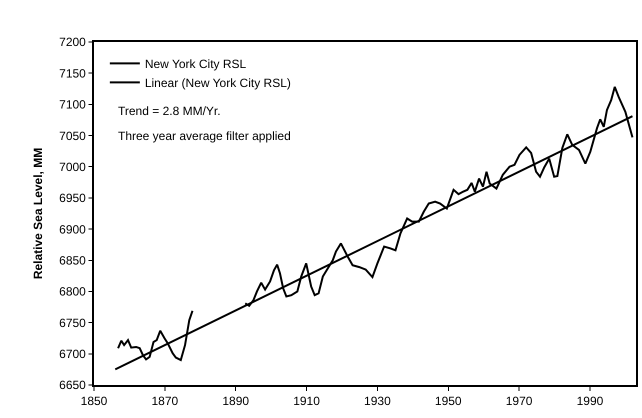  I want to click on y-tick-label: 6750, so click(72, 323).